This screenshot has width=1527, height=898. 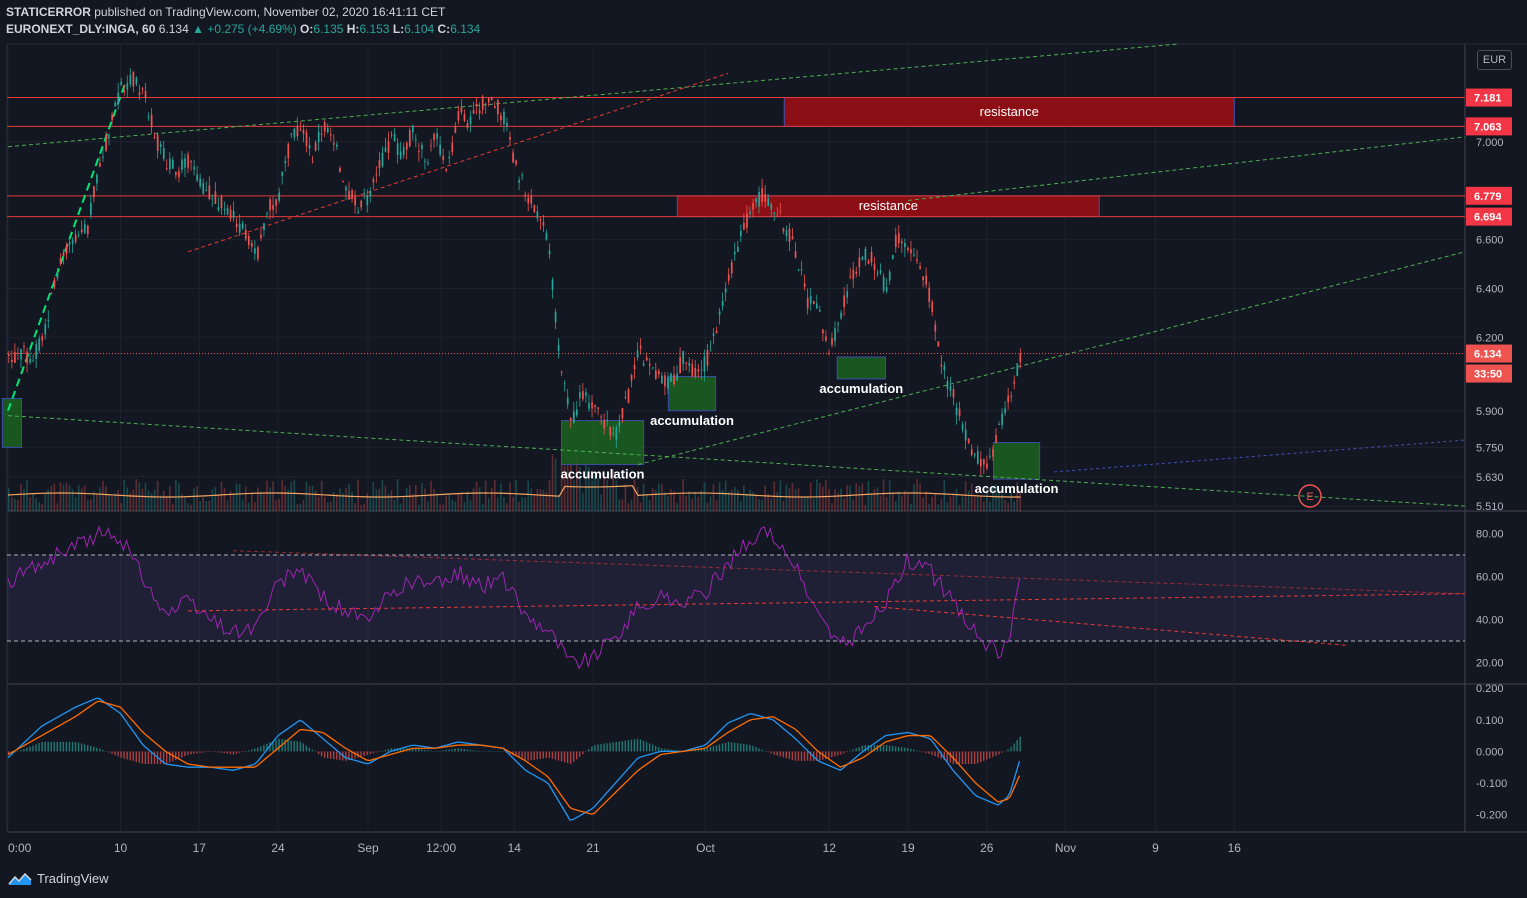 What do you see at coordinates (73, 878) in the screenshot?
I see `brand-label: TradingView` at bounding box center [73, 878].